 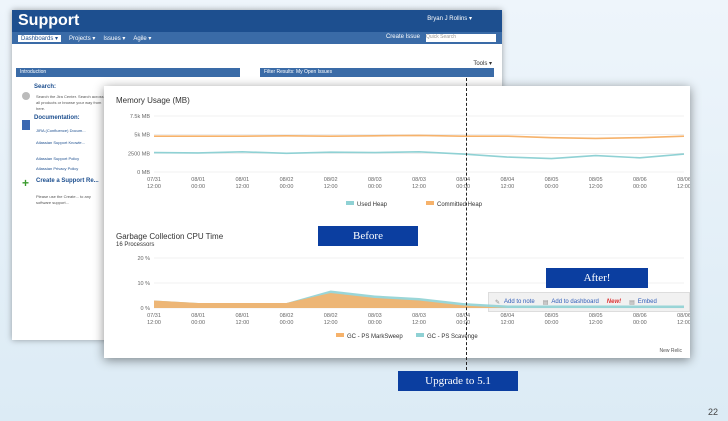 What do you see at coordinates (377, 72) in the screenshot?
I see `filter-panel-header: Filter Results: My Open Issues` at bounding box center [377, 72].